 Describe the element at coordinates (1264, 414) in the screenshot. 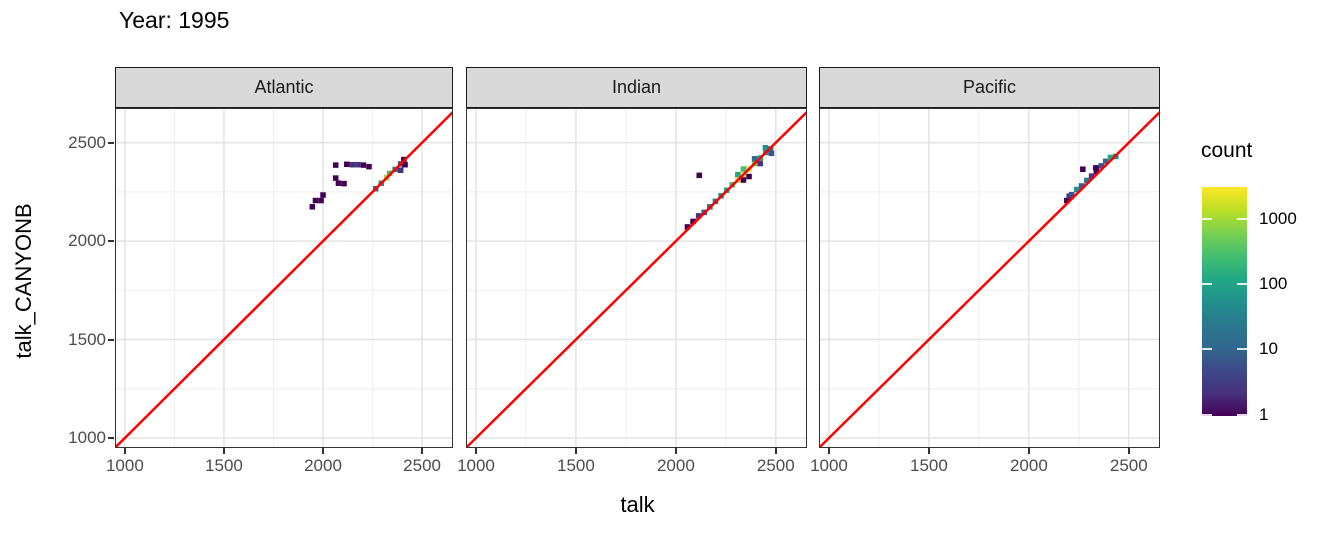

I see `legend-tick-label: 1` at that location.